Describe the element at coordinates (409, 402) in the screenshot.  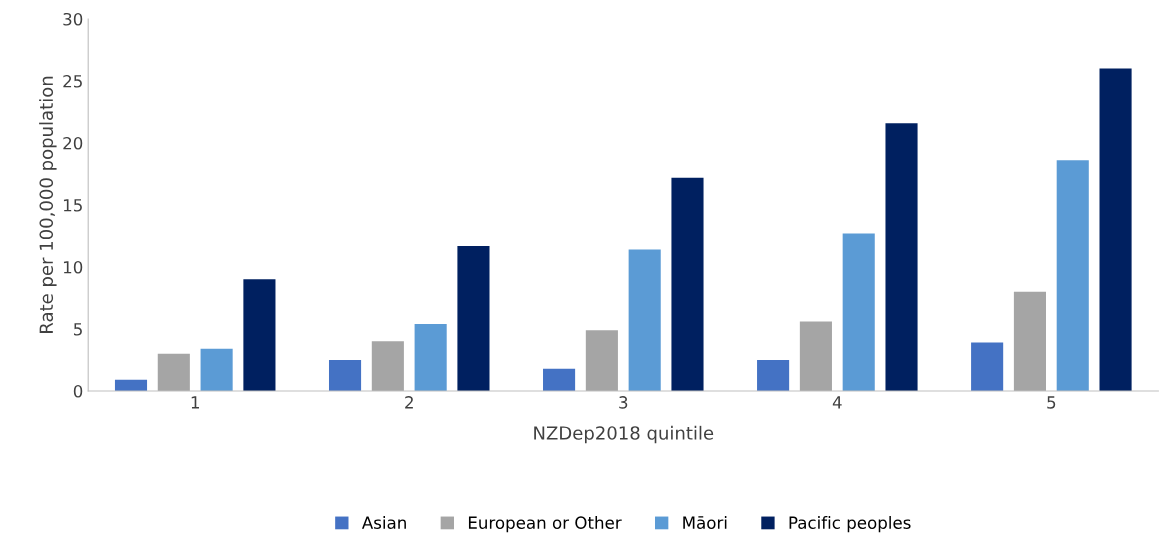
I see `x-tick-label: 2` at that location.